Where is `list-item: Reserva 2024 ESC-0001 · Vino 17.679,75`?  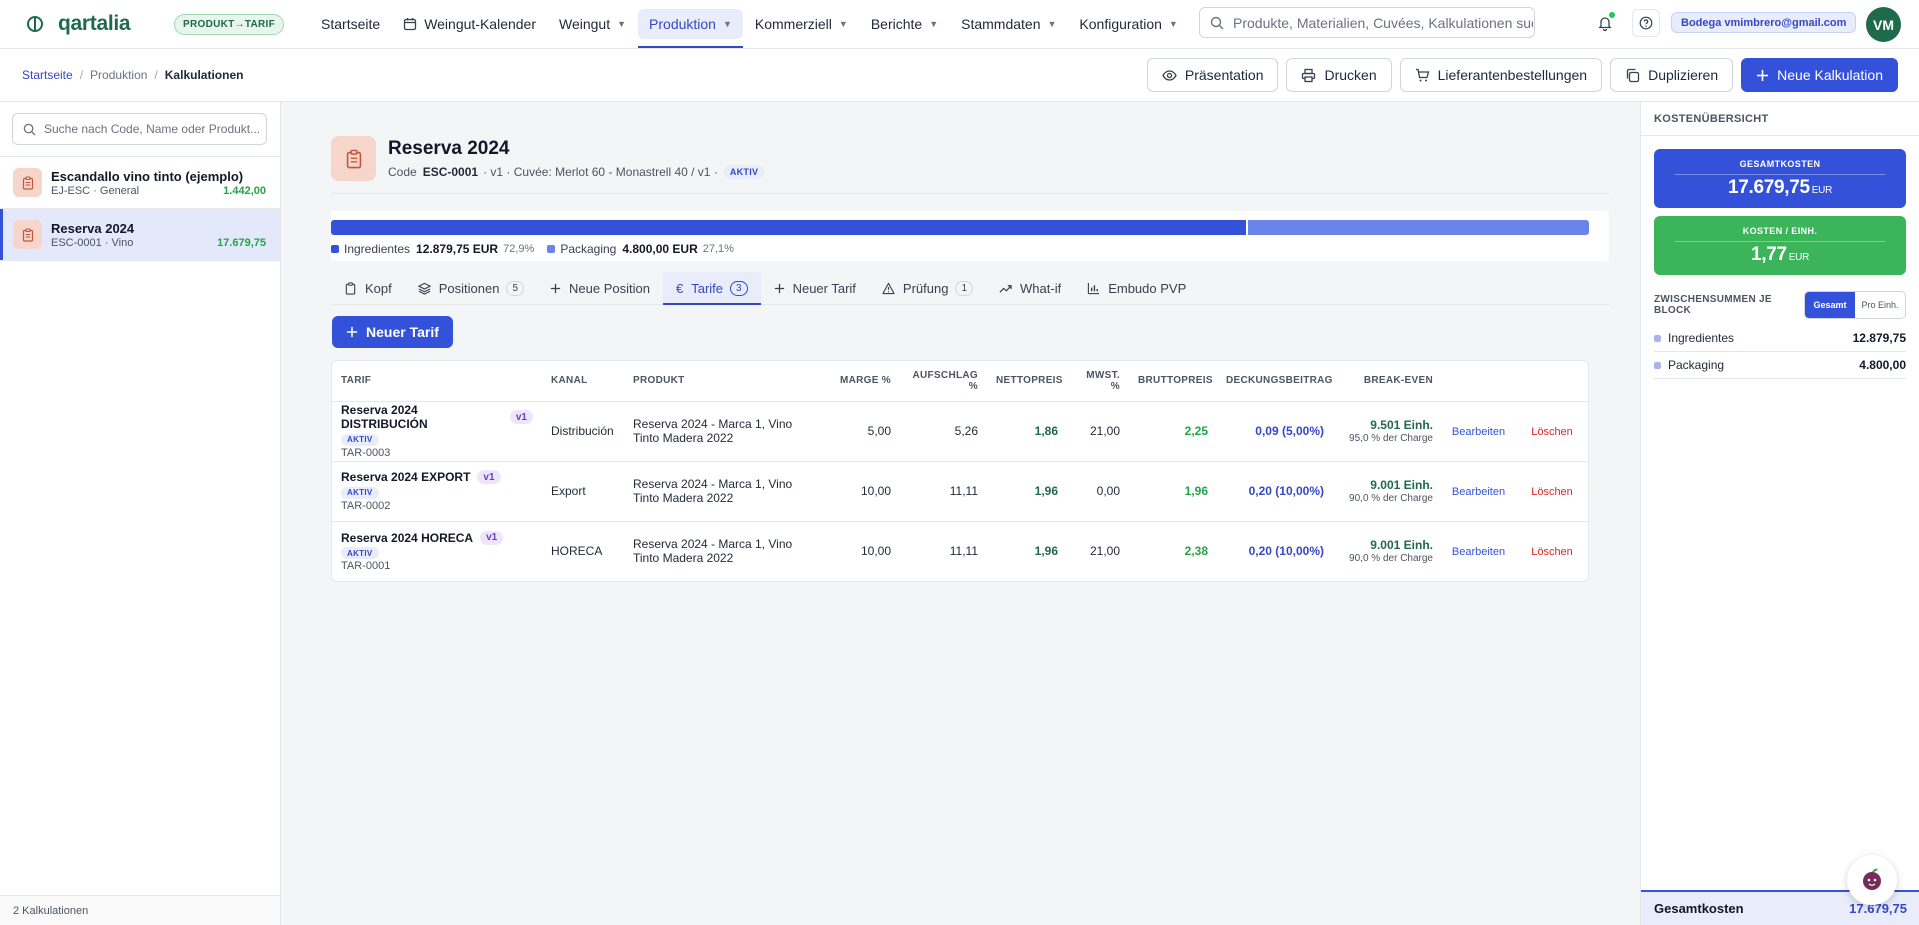
list-item: Reserva 2024 ESC-0001 · Vino 17.679,75 is located at coordinates (140, 235).